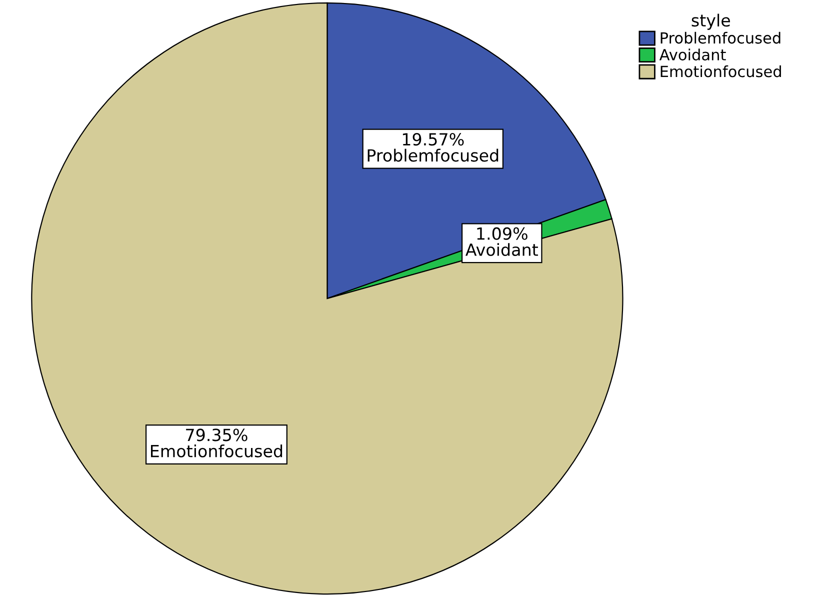 The width and height of the screenshot is (839, 597). Describe the element at coordinates (433, 155) in the screenshot. I see `slice-label: Problemfocused` at that location.